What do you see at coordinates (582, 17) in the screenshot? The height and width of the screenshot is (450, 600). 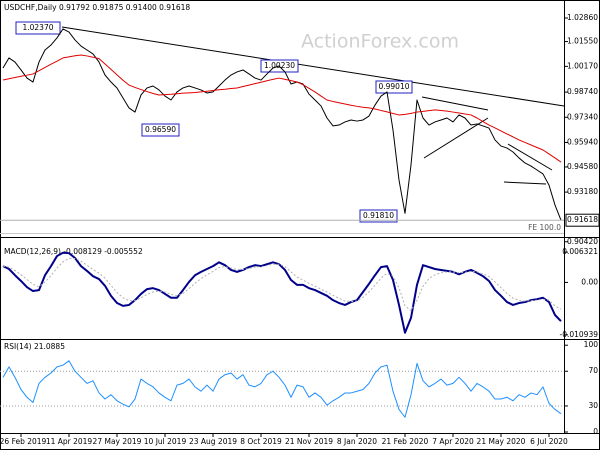 I see `y-tick-label: 1.02860` at bounding box center [582, 17].